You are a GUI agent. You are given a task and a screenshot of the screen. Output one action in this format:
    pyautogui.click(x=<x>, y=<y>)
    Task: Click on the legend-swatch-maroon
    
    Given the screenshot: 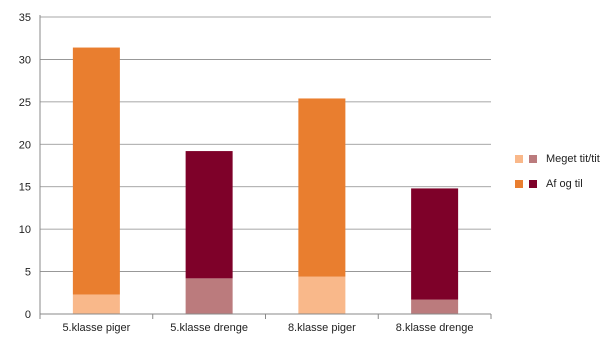 What is the action you would take?
    pyautogui.click(x=533, y=184)
    